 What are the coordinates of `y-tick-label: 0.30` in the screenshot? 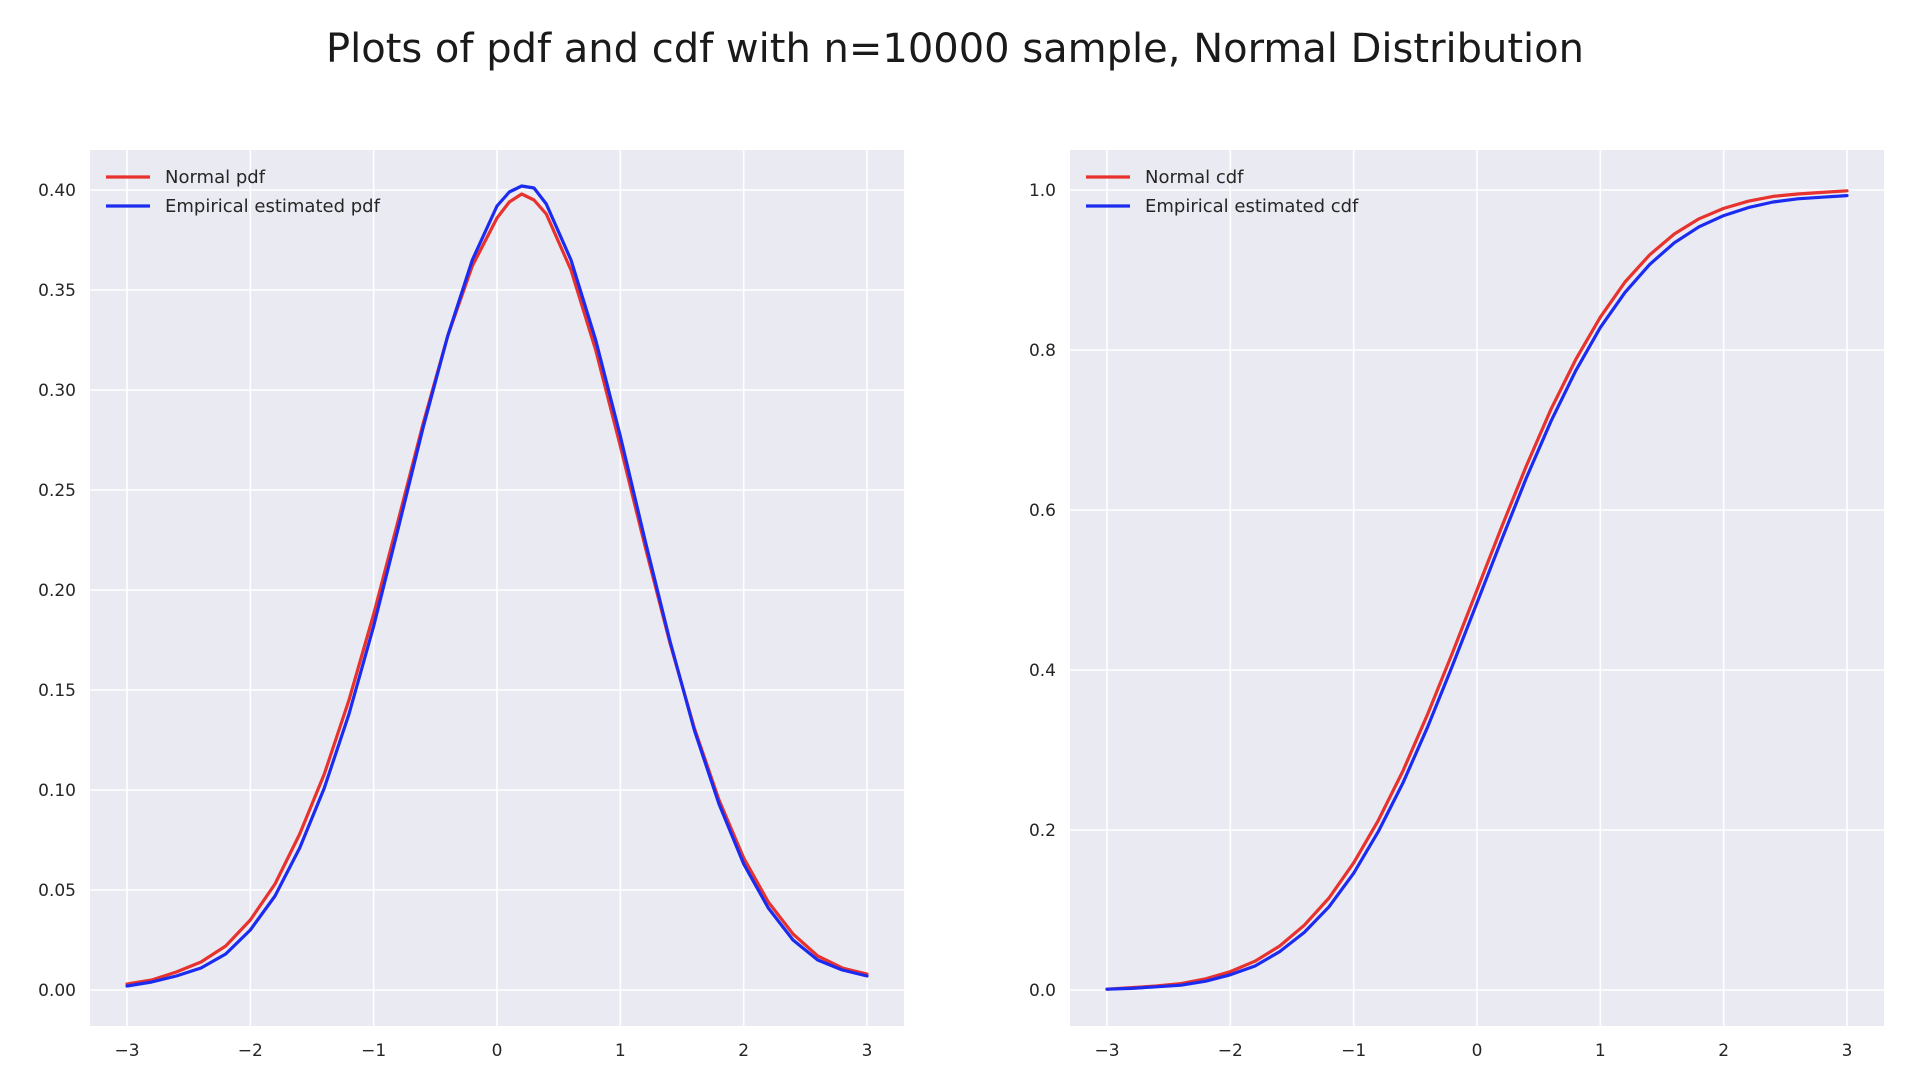 It's located at (57, 391).